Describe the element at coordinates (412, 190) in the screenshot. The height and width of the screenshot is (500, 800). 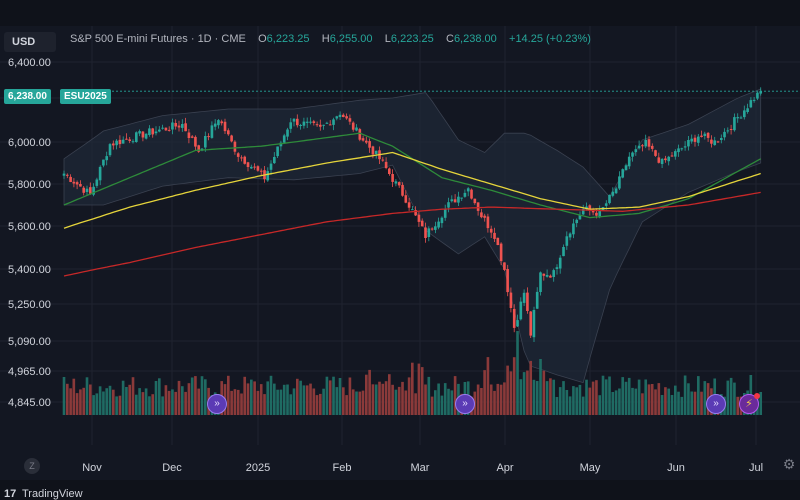
I see `moving-average-line` at that location.